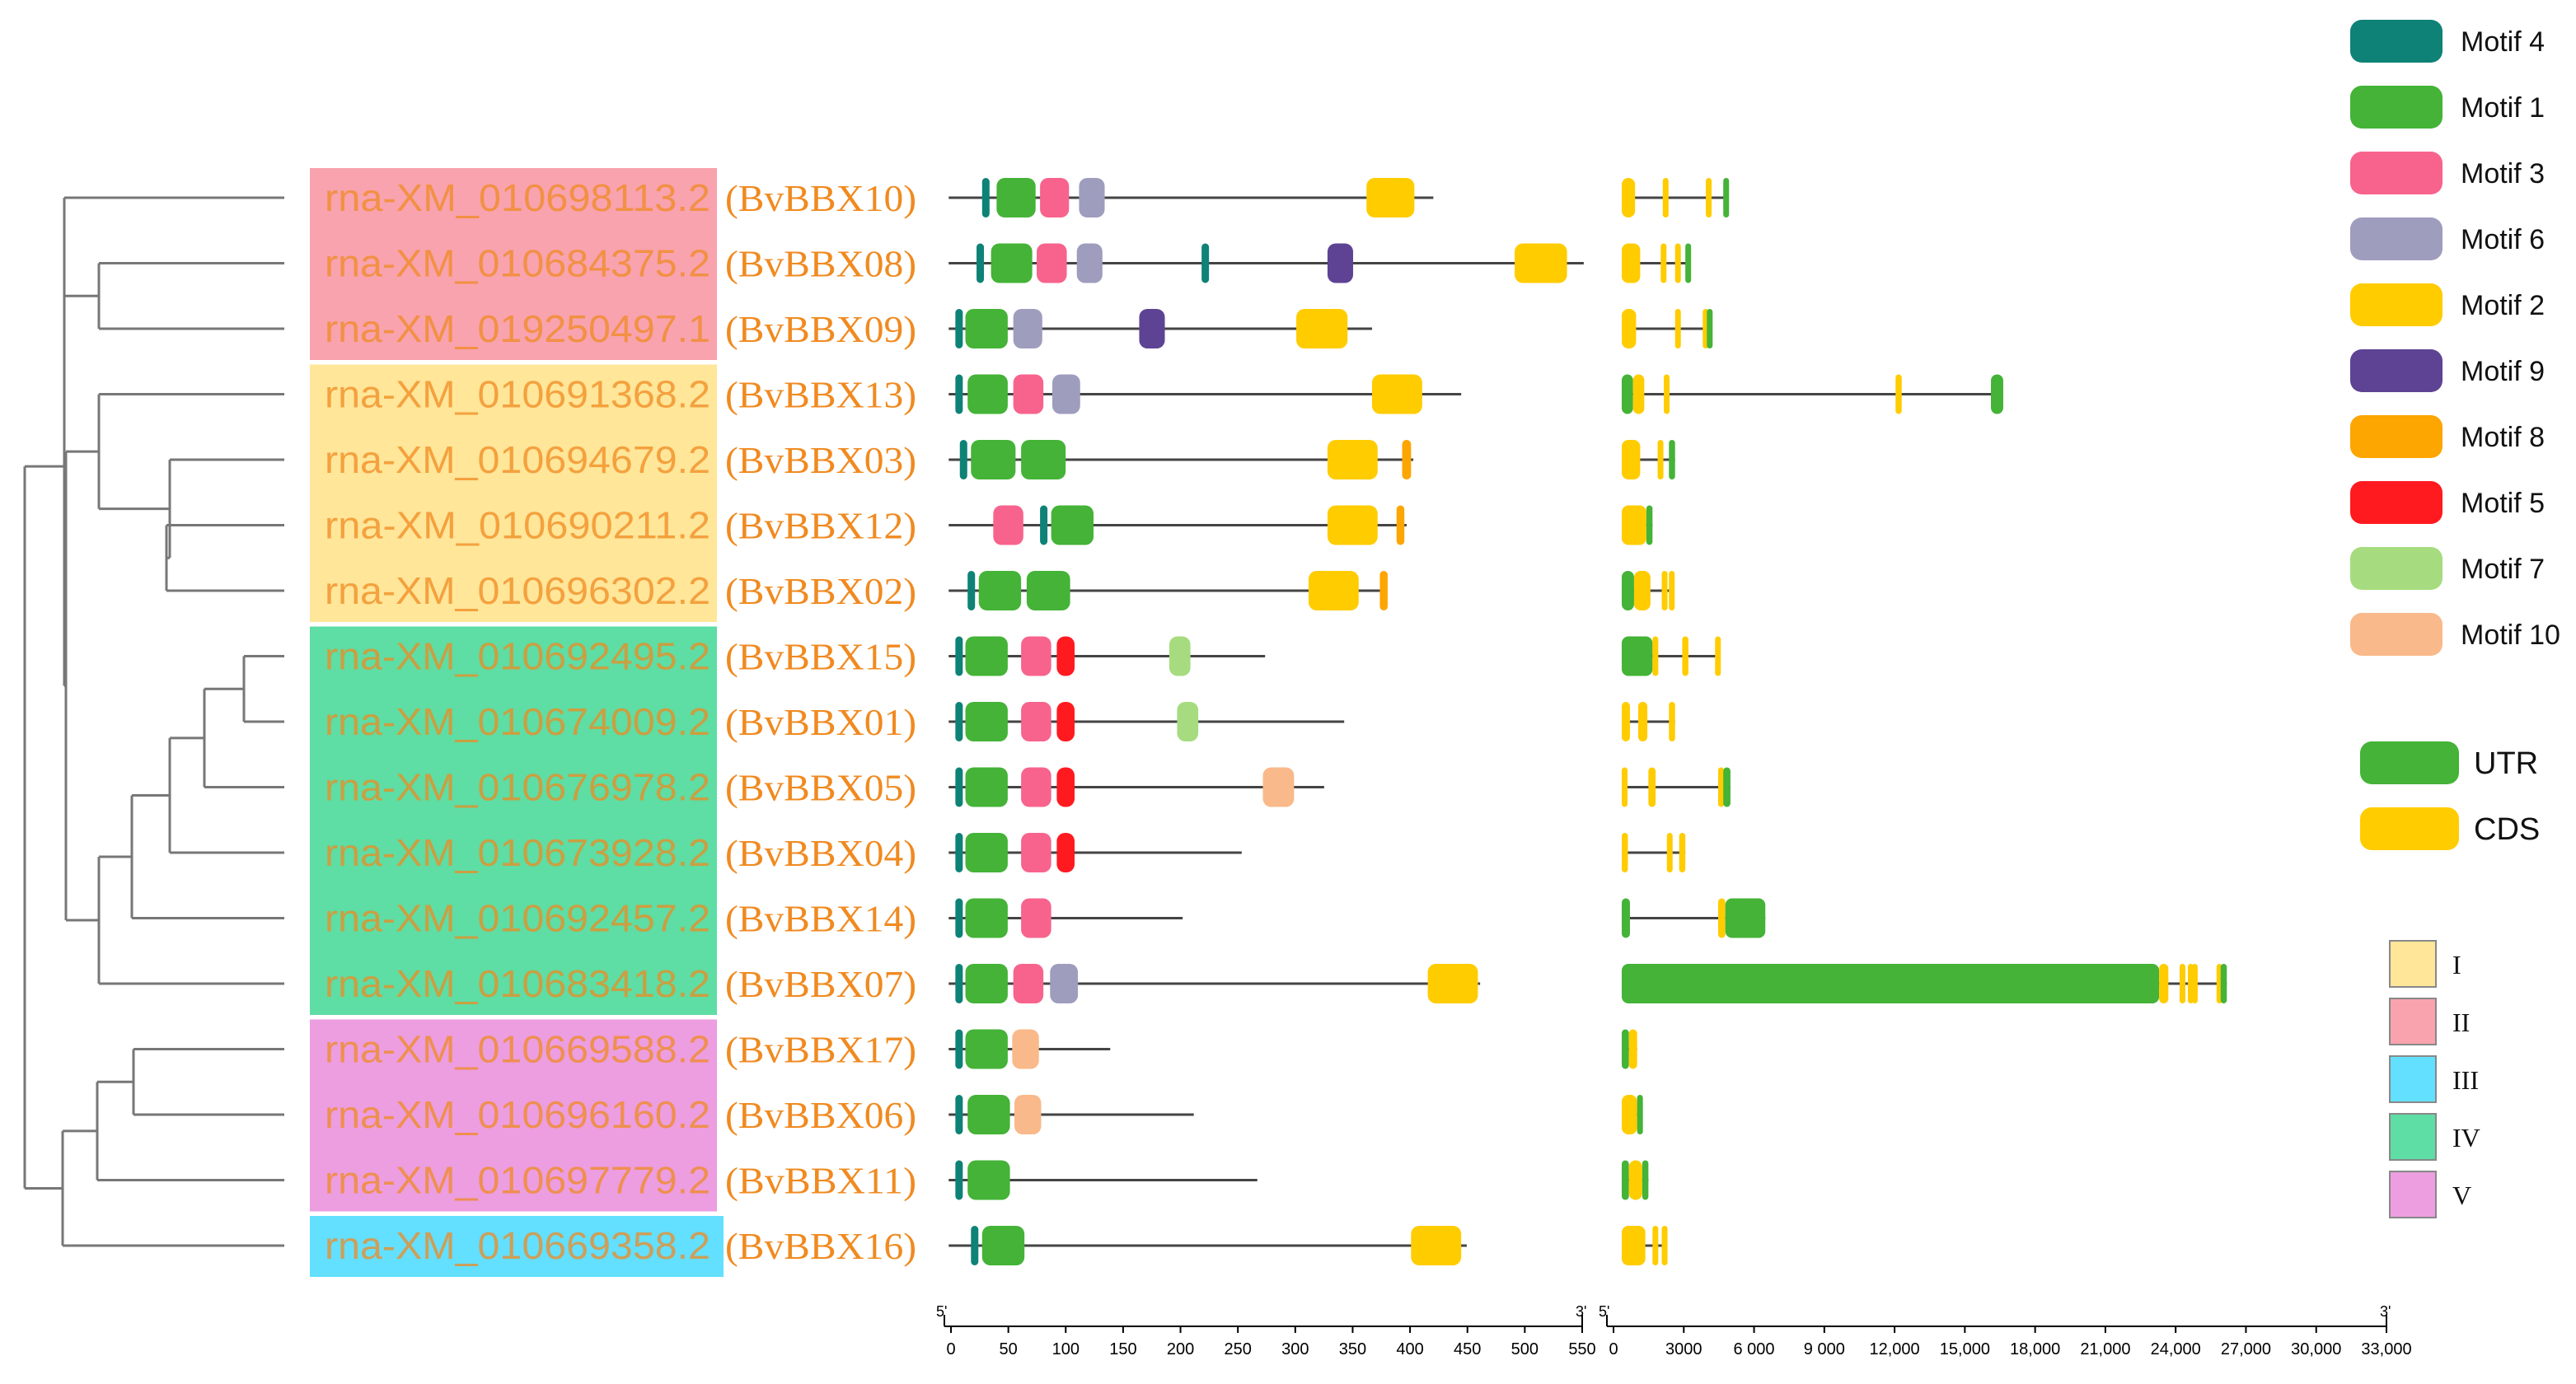 This screenshot has height=1384, width=2576. What do you see at coordinates (2506, 763) in the screenshot?
I see `legend-utr-label: UTR` at bounding box center [2506, 763].